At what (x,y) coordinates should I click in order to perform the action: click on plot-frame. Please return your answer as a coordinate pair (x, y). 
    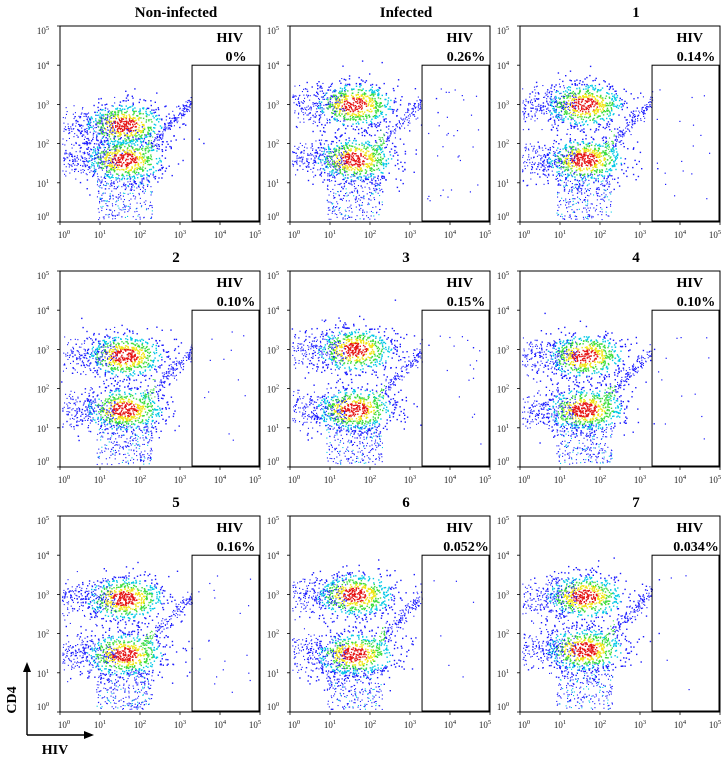
    Looking at the image, I should click on (160, 124).